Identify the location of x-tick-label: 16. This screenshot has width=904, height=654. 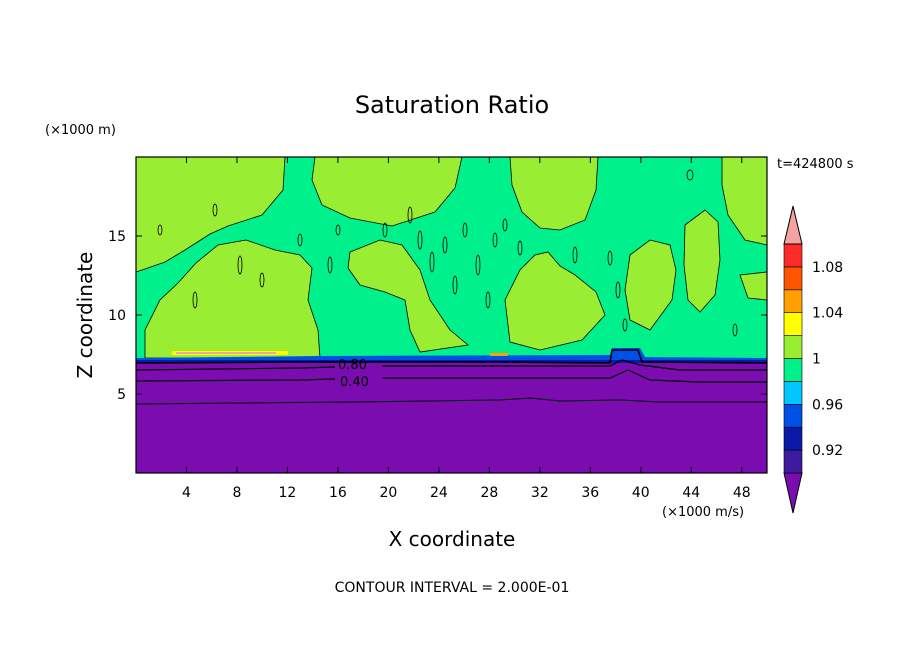
(338, 493).